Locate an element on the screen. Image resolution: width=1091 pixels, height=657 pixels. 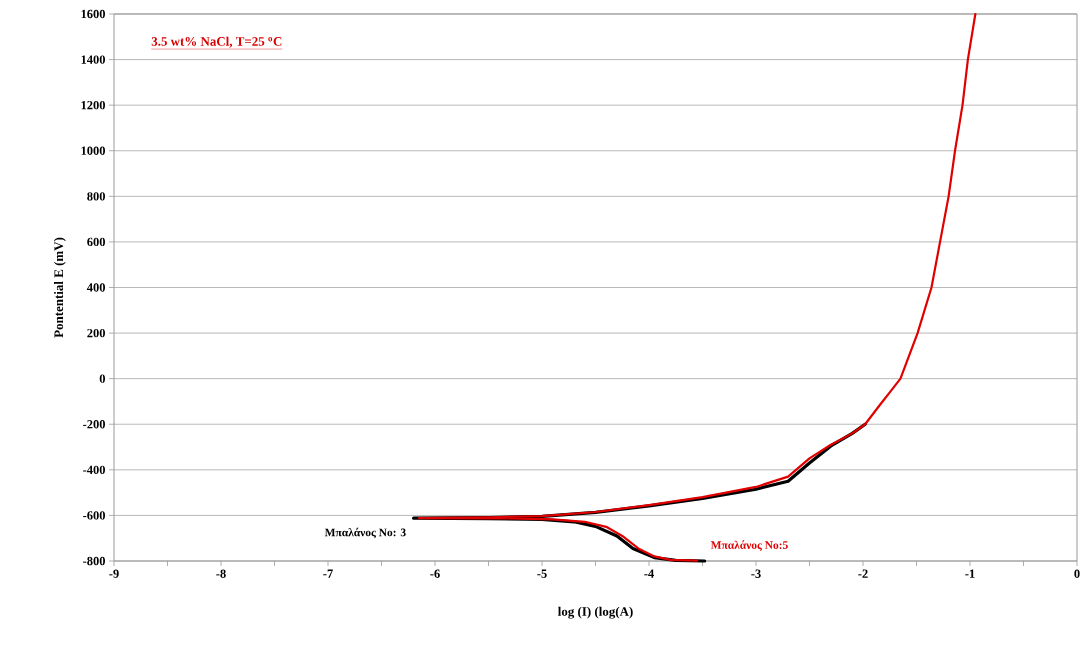
y-tick-label: -400 is located at coordinates (94, 470).